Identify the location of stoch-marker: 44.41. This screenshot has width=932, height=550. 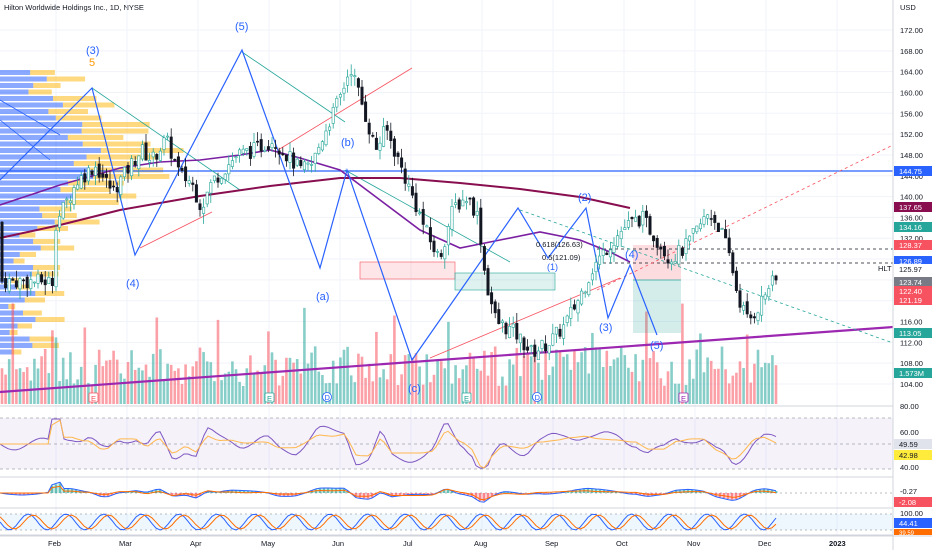
(908, 523).